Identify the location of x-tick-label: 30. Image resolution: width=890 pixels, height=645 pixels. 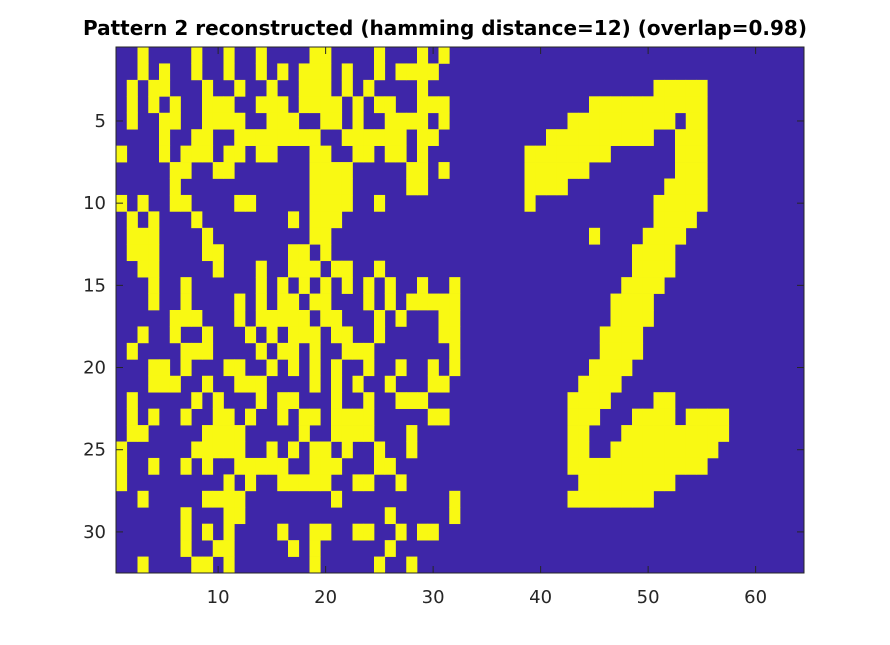
(433, 597).